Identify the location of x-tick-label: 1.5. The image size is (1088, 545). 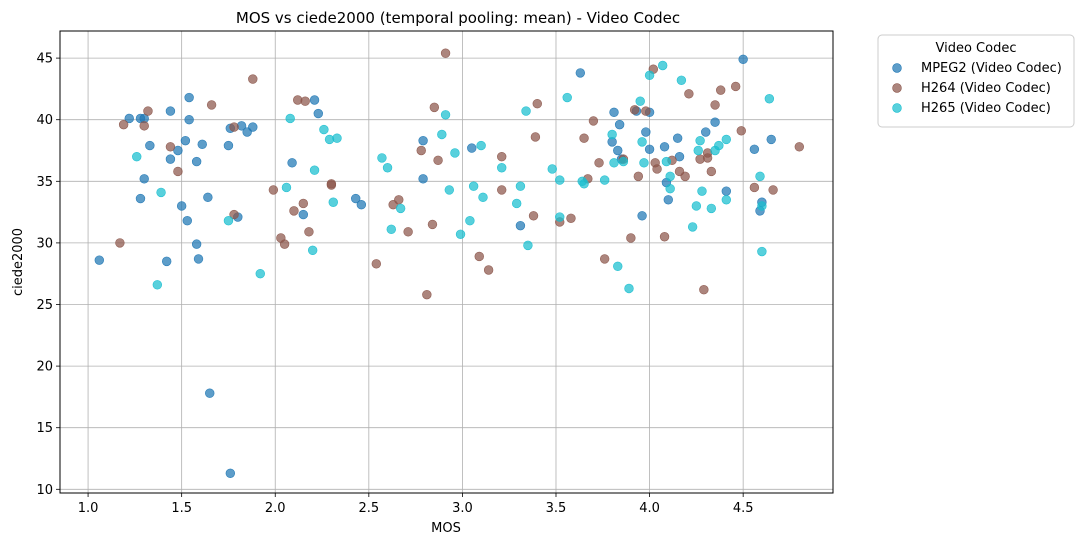
(181, 508).